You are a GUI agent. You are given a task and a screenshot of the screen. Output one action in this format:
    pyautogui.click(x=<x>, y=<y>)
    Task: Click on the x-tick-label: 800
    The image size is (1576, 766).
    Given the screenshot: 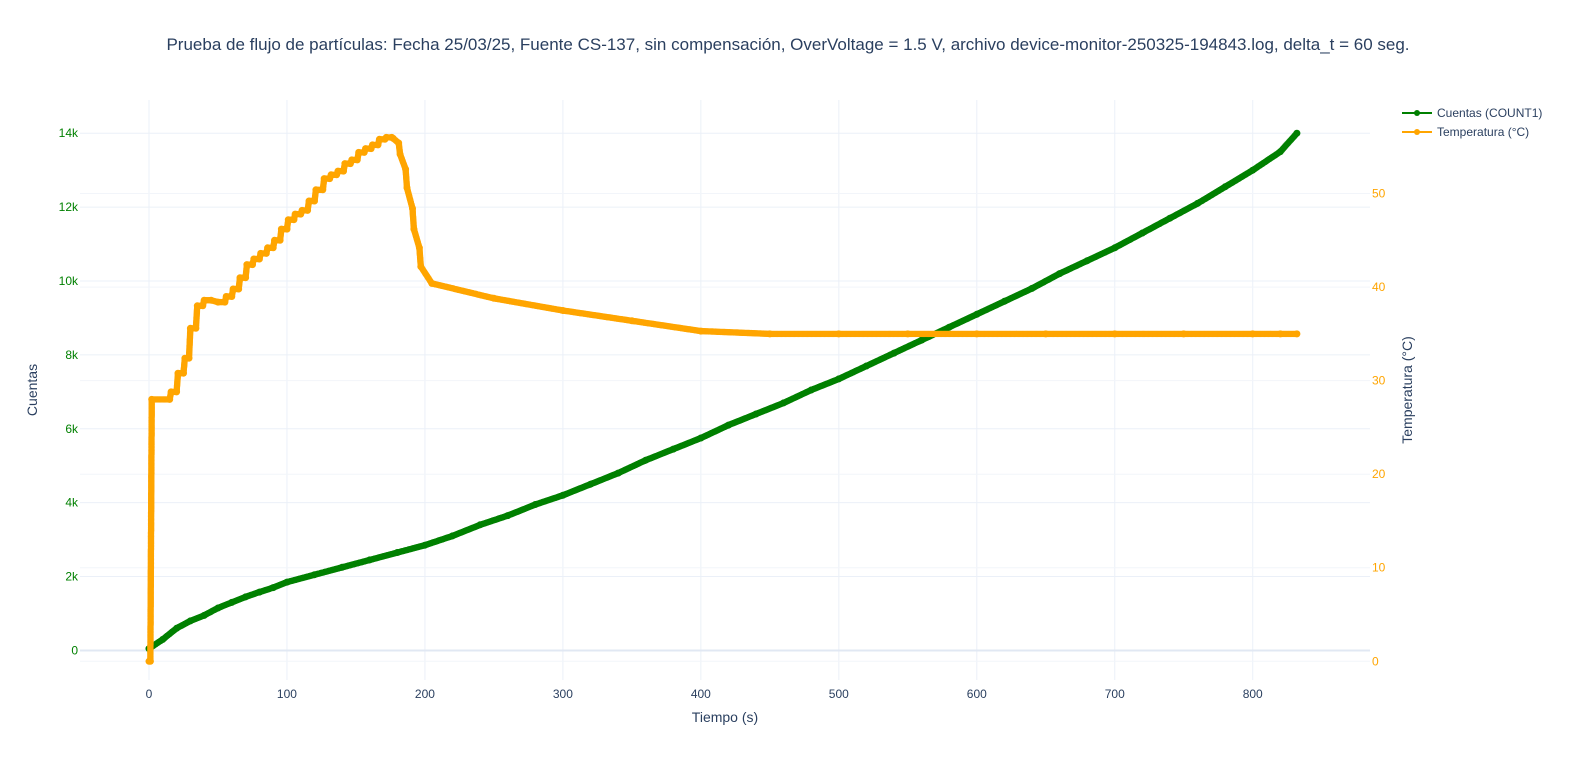 What is the action you would take?
    pyautogui.click(x=1253, y=694)
    